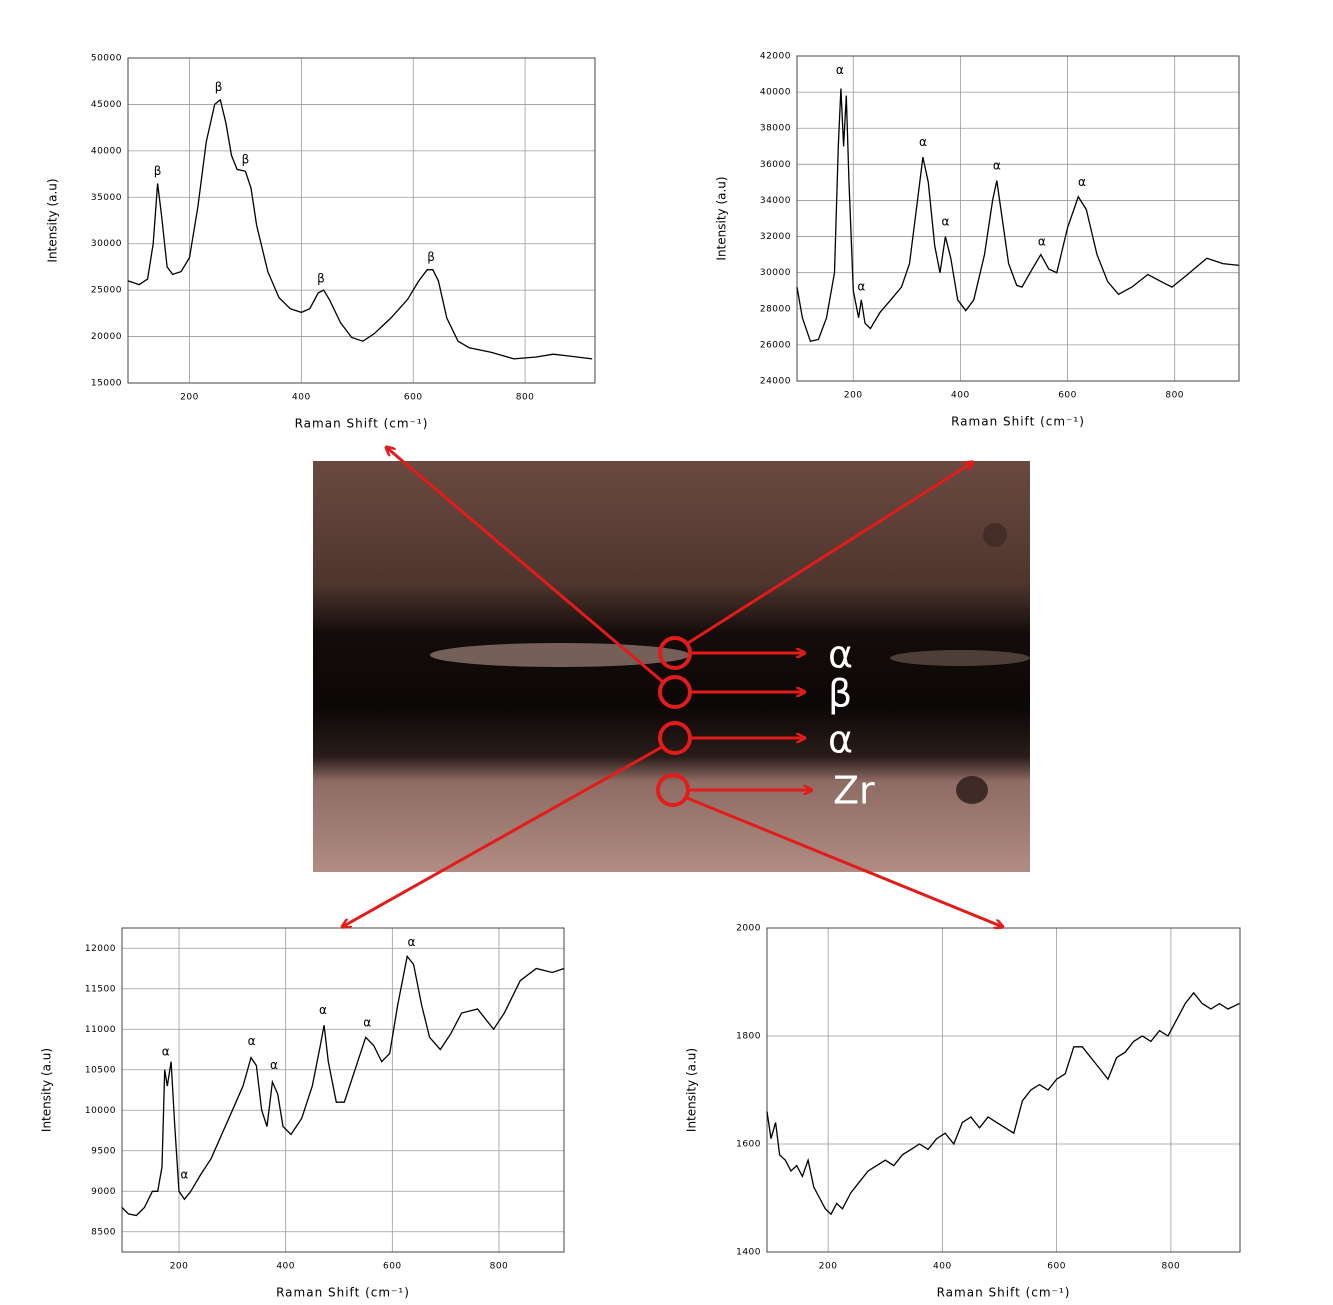 Image resolution: width=1333 pixels, height=1305 pixels. What do you see at coordinates (775, 129) in the screenshot?
I see `y-tick-label: 38000` at bounding box center [775, 129].